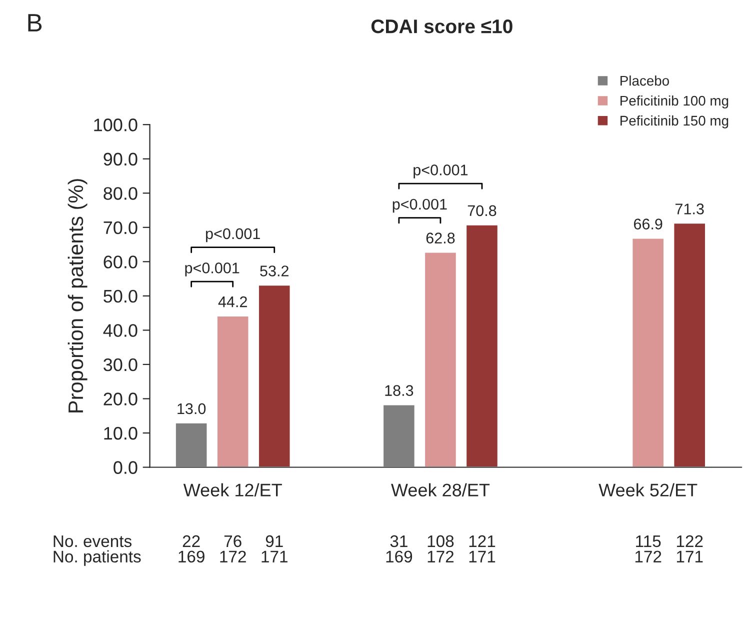  What do you see at coordinates (399, 541) in the screenshot?
I see `text: 31` at bounding box center [399, 541].